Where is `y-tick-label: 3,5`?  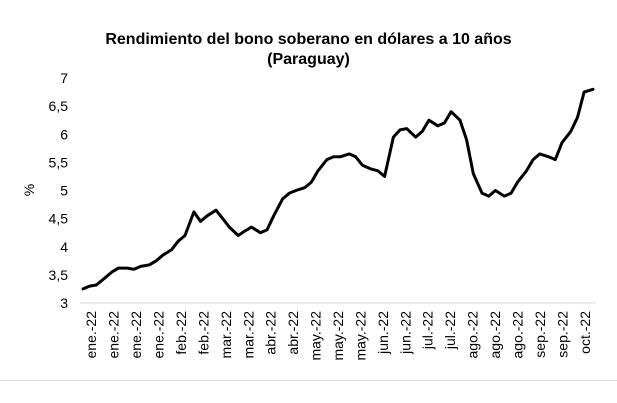 y-tick-label: 3,5 is located at coordinates (59, 275).